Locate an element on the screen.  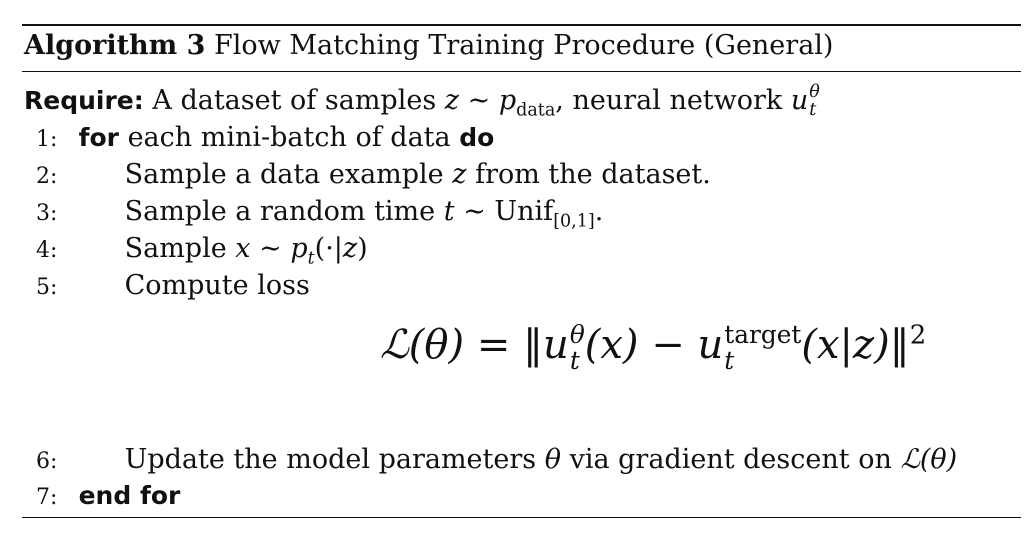
unif-subscript: [0,1] is located at coordinates (574, 221).